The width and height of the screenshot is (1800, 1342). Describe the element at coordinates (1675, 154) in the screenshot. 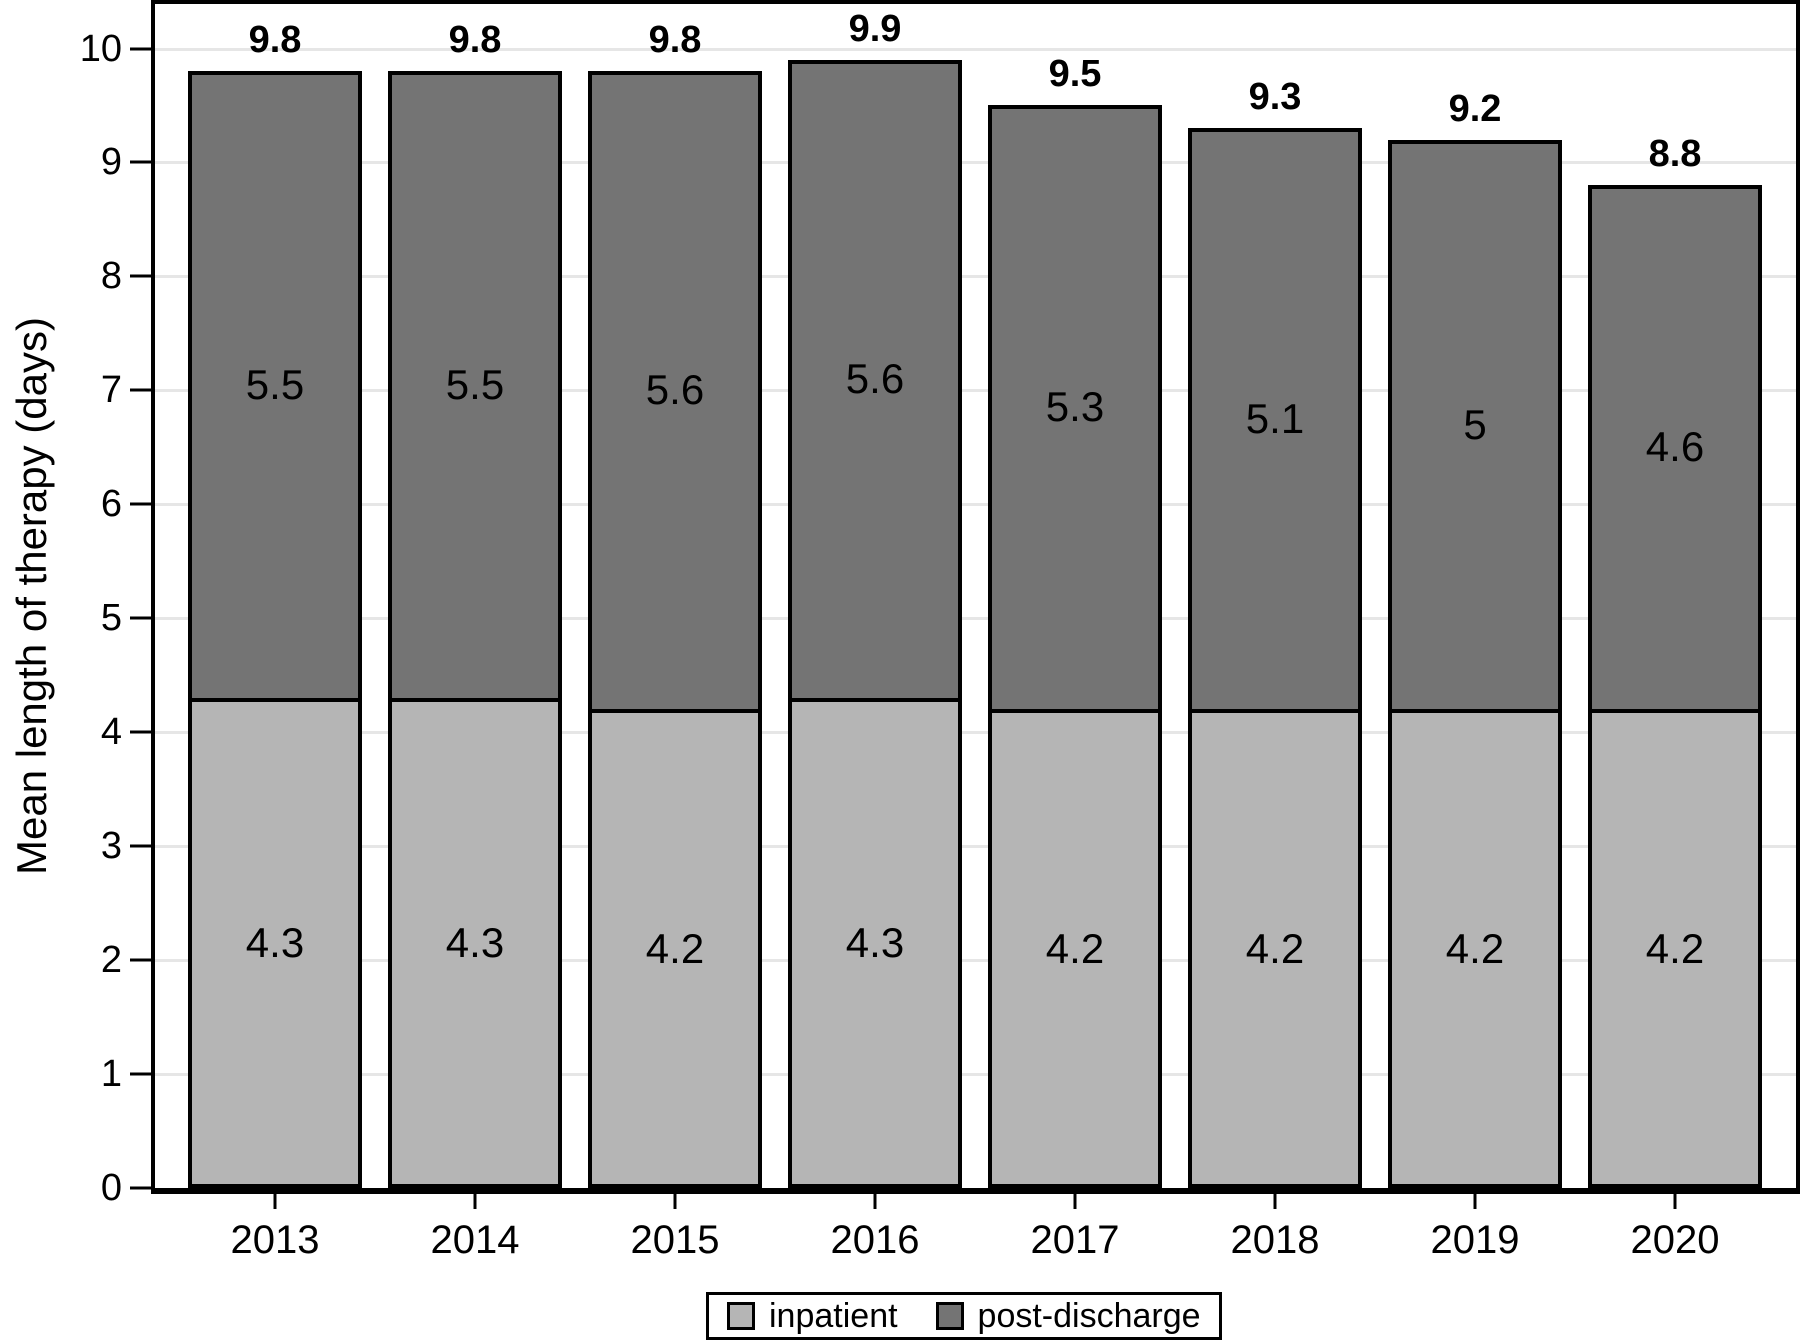

I see `bar-2020-total-label: 8.8` at that location.